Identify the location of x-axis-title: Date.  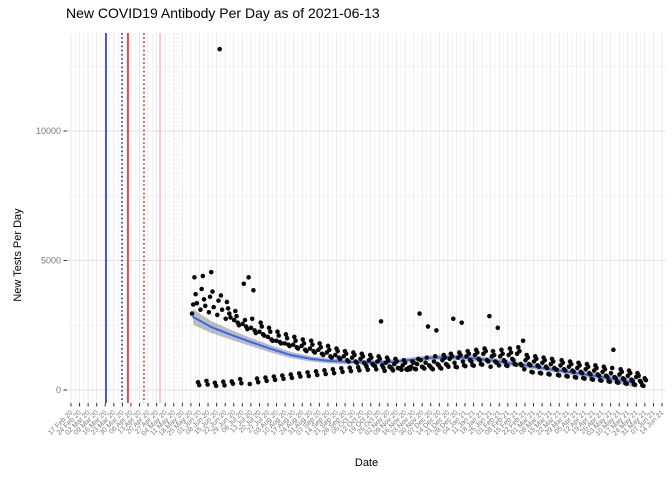
(366, 463).